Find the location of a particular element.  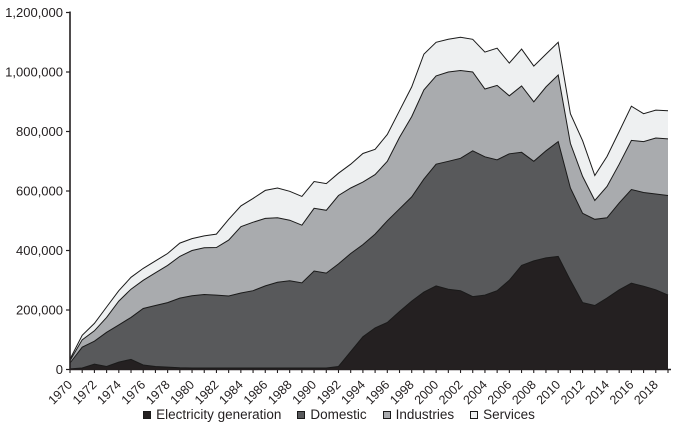

x-tick-label: 2006 is located at coordinates (500, 391).